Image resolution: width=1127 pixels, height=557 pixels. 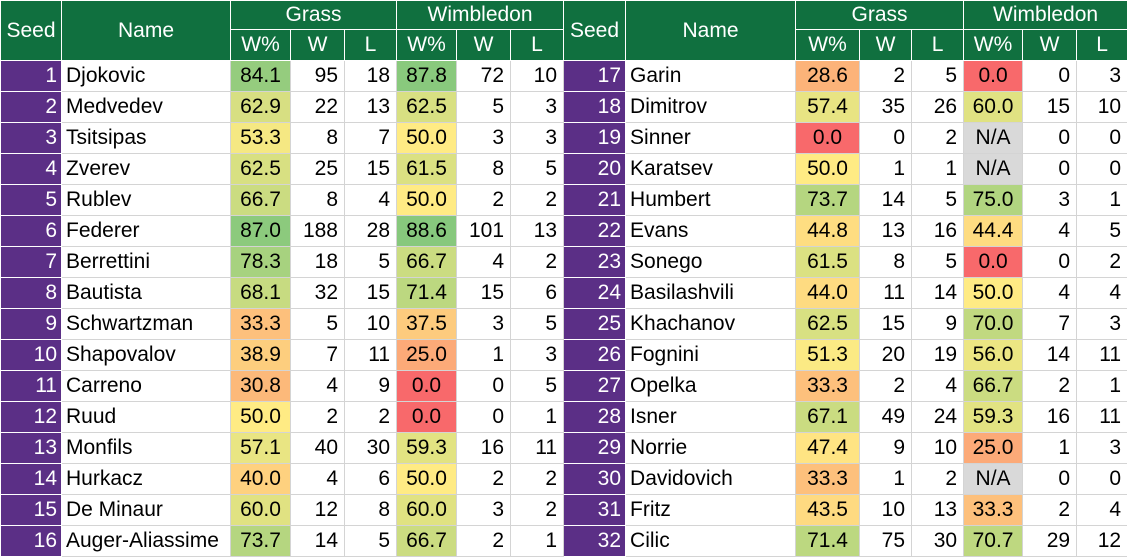 What do you see at coordinates (31, 355) in the screenshot?
I see `seed-cell: 10` at bounding box center [31, 355].